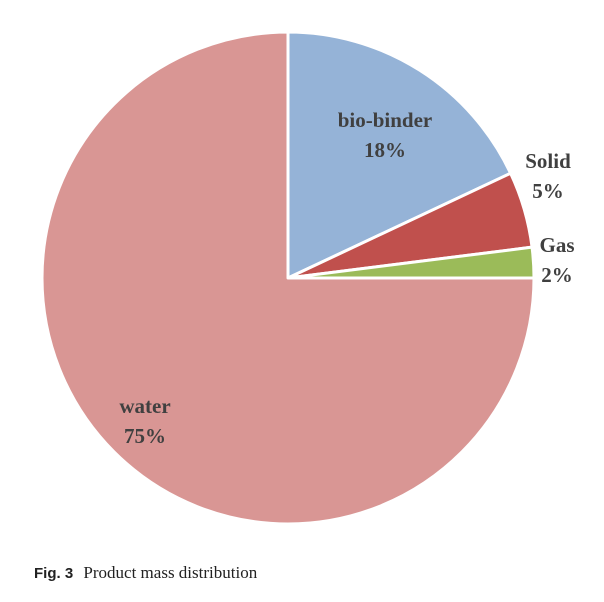 This screenshot has height=602, width=604. Describe the element at coordinates (145, 436) in the screenshot. I see `slice-value-water: 75%` at that location.